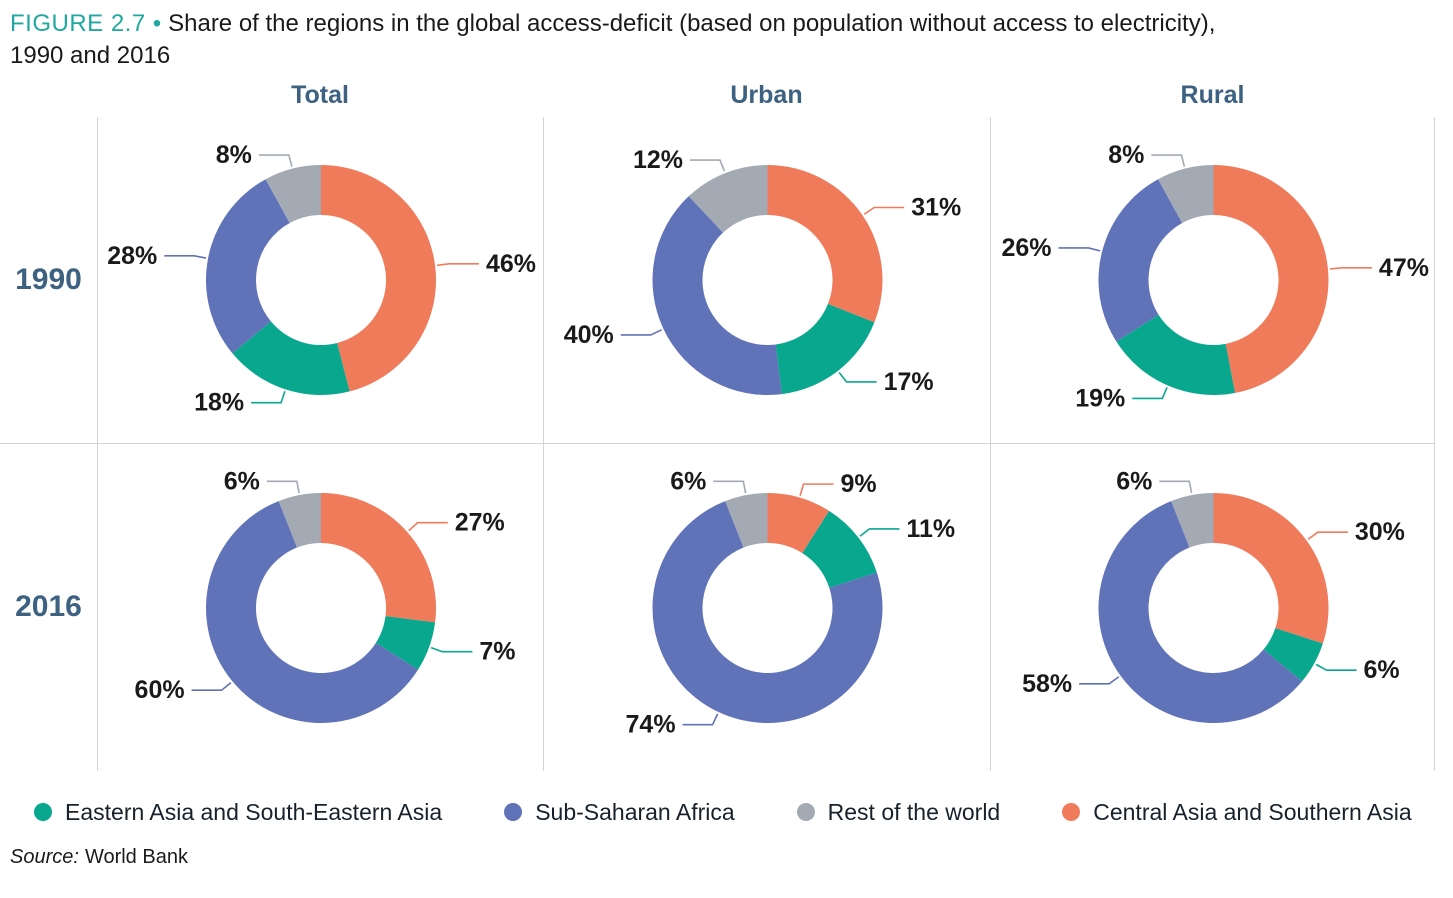  What do you see at coordinates (513, 812) in the screenshot?
I see `legend-dot-sub-saharan-africa-icon` at bounding box center [513, 812].